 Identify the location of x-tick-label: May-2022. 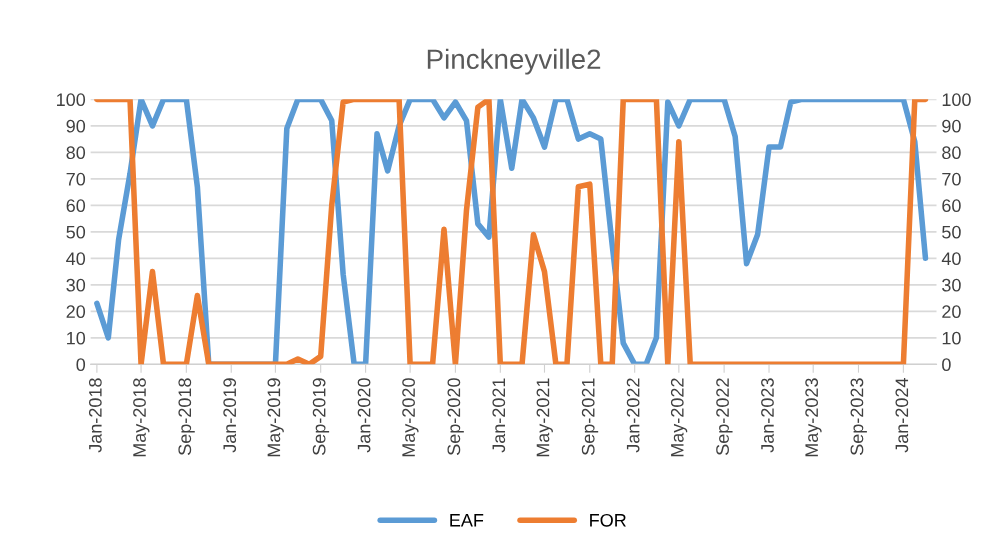
(679, 417).